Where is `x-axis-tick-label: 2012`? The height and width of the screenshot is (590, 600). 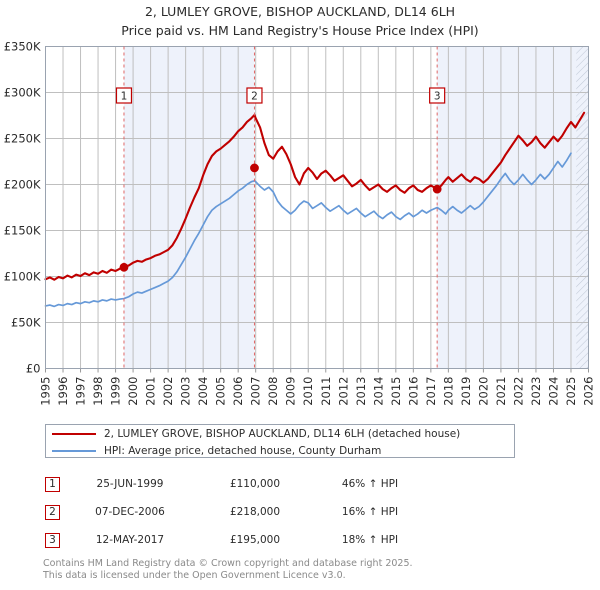
x-axis-tick-label: 2012 is located at coordinates (343, 391).